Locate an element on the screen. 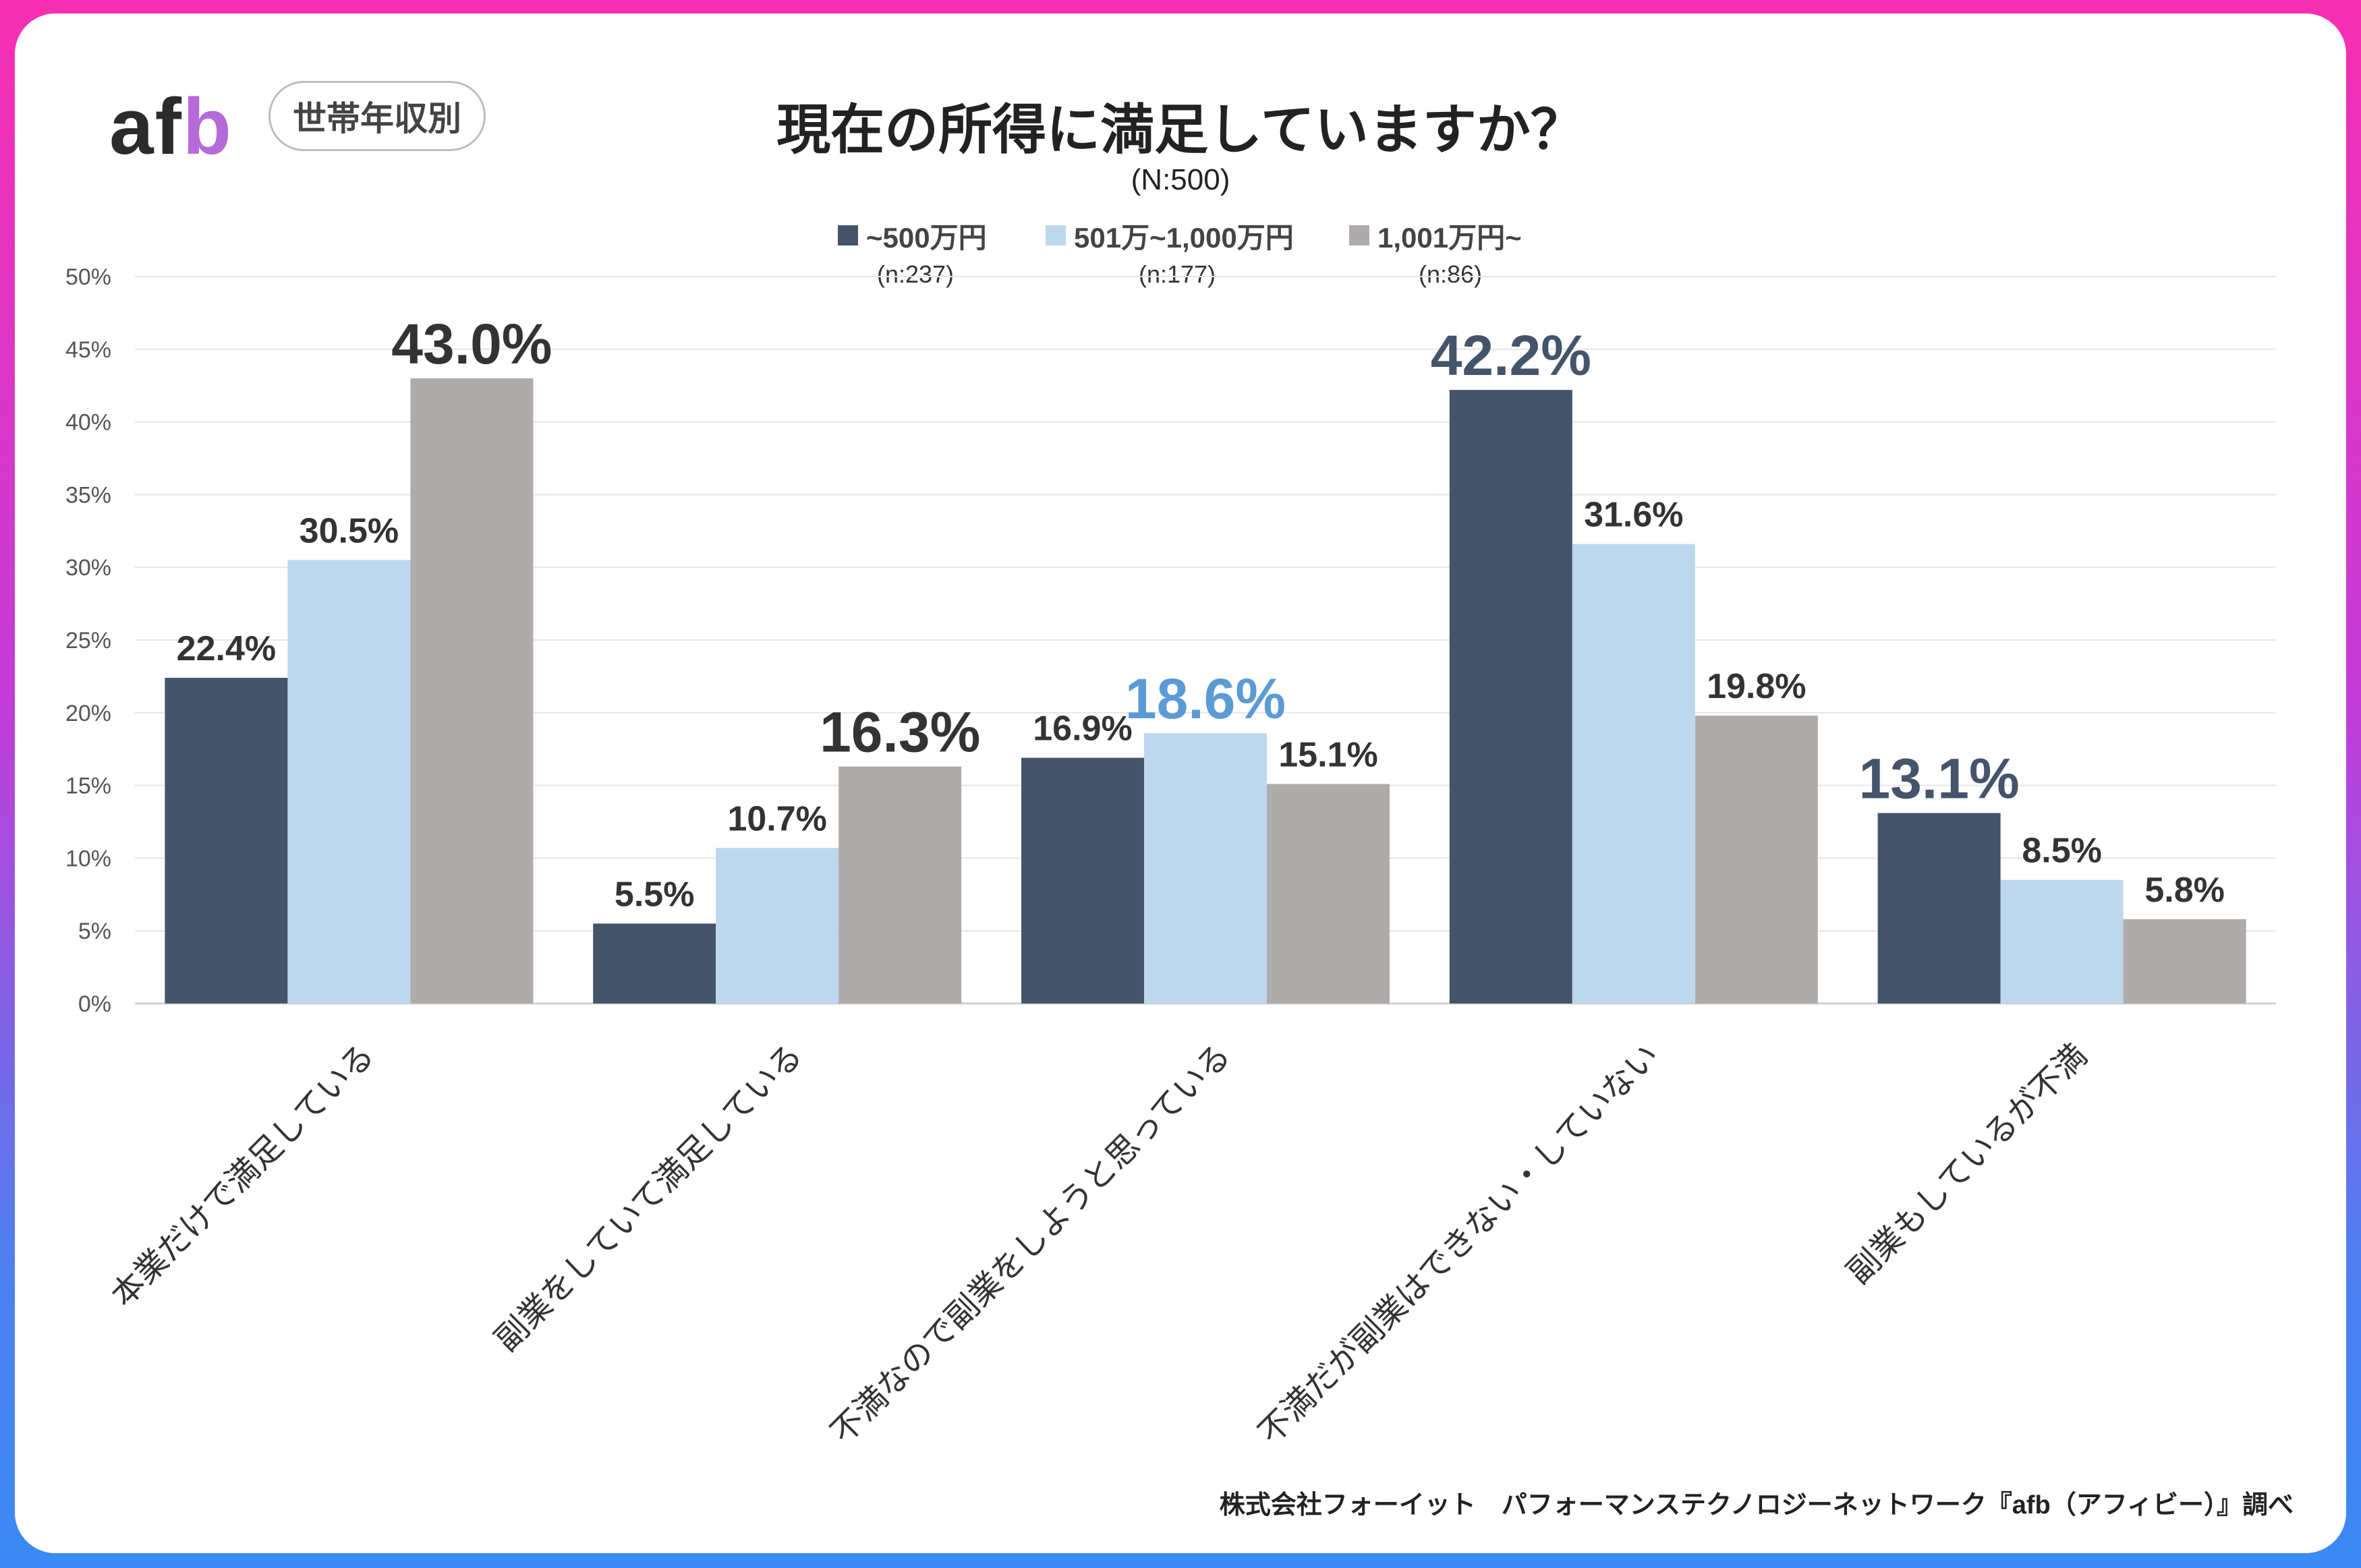  data-label: 16.3% is located at coordinates (900, 732).